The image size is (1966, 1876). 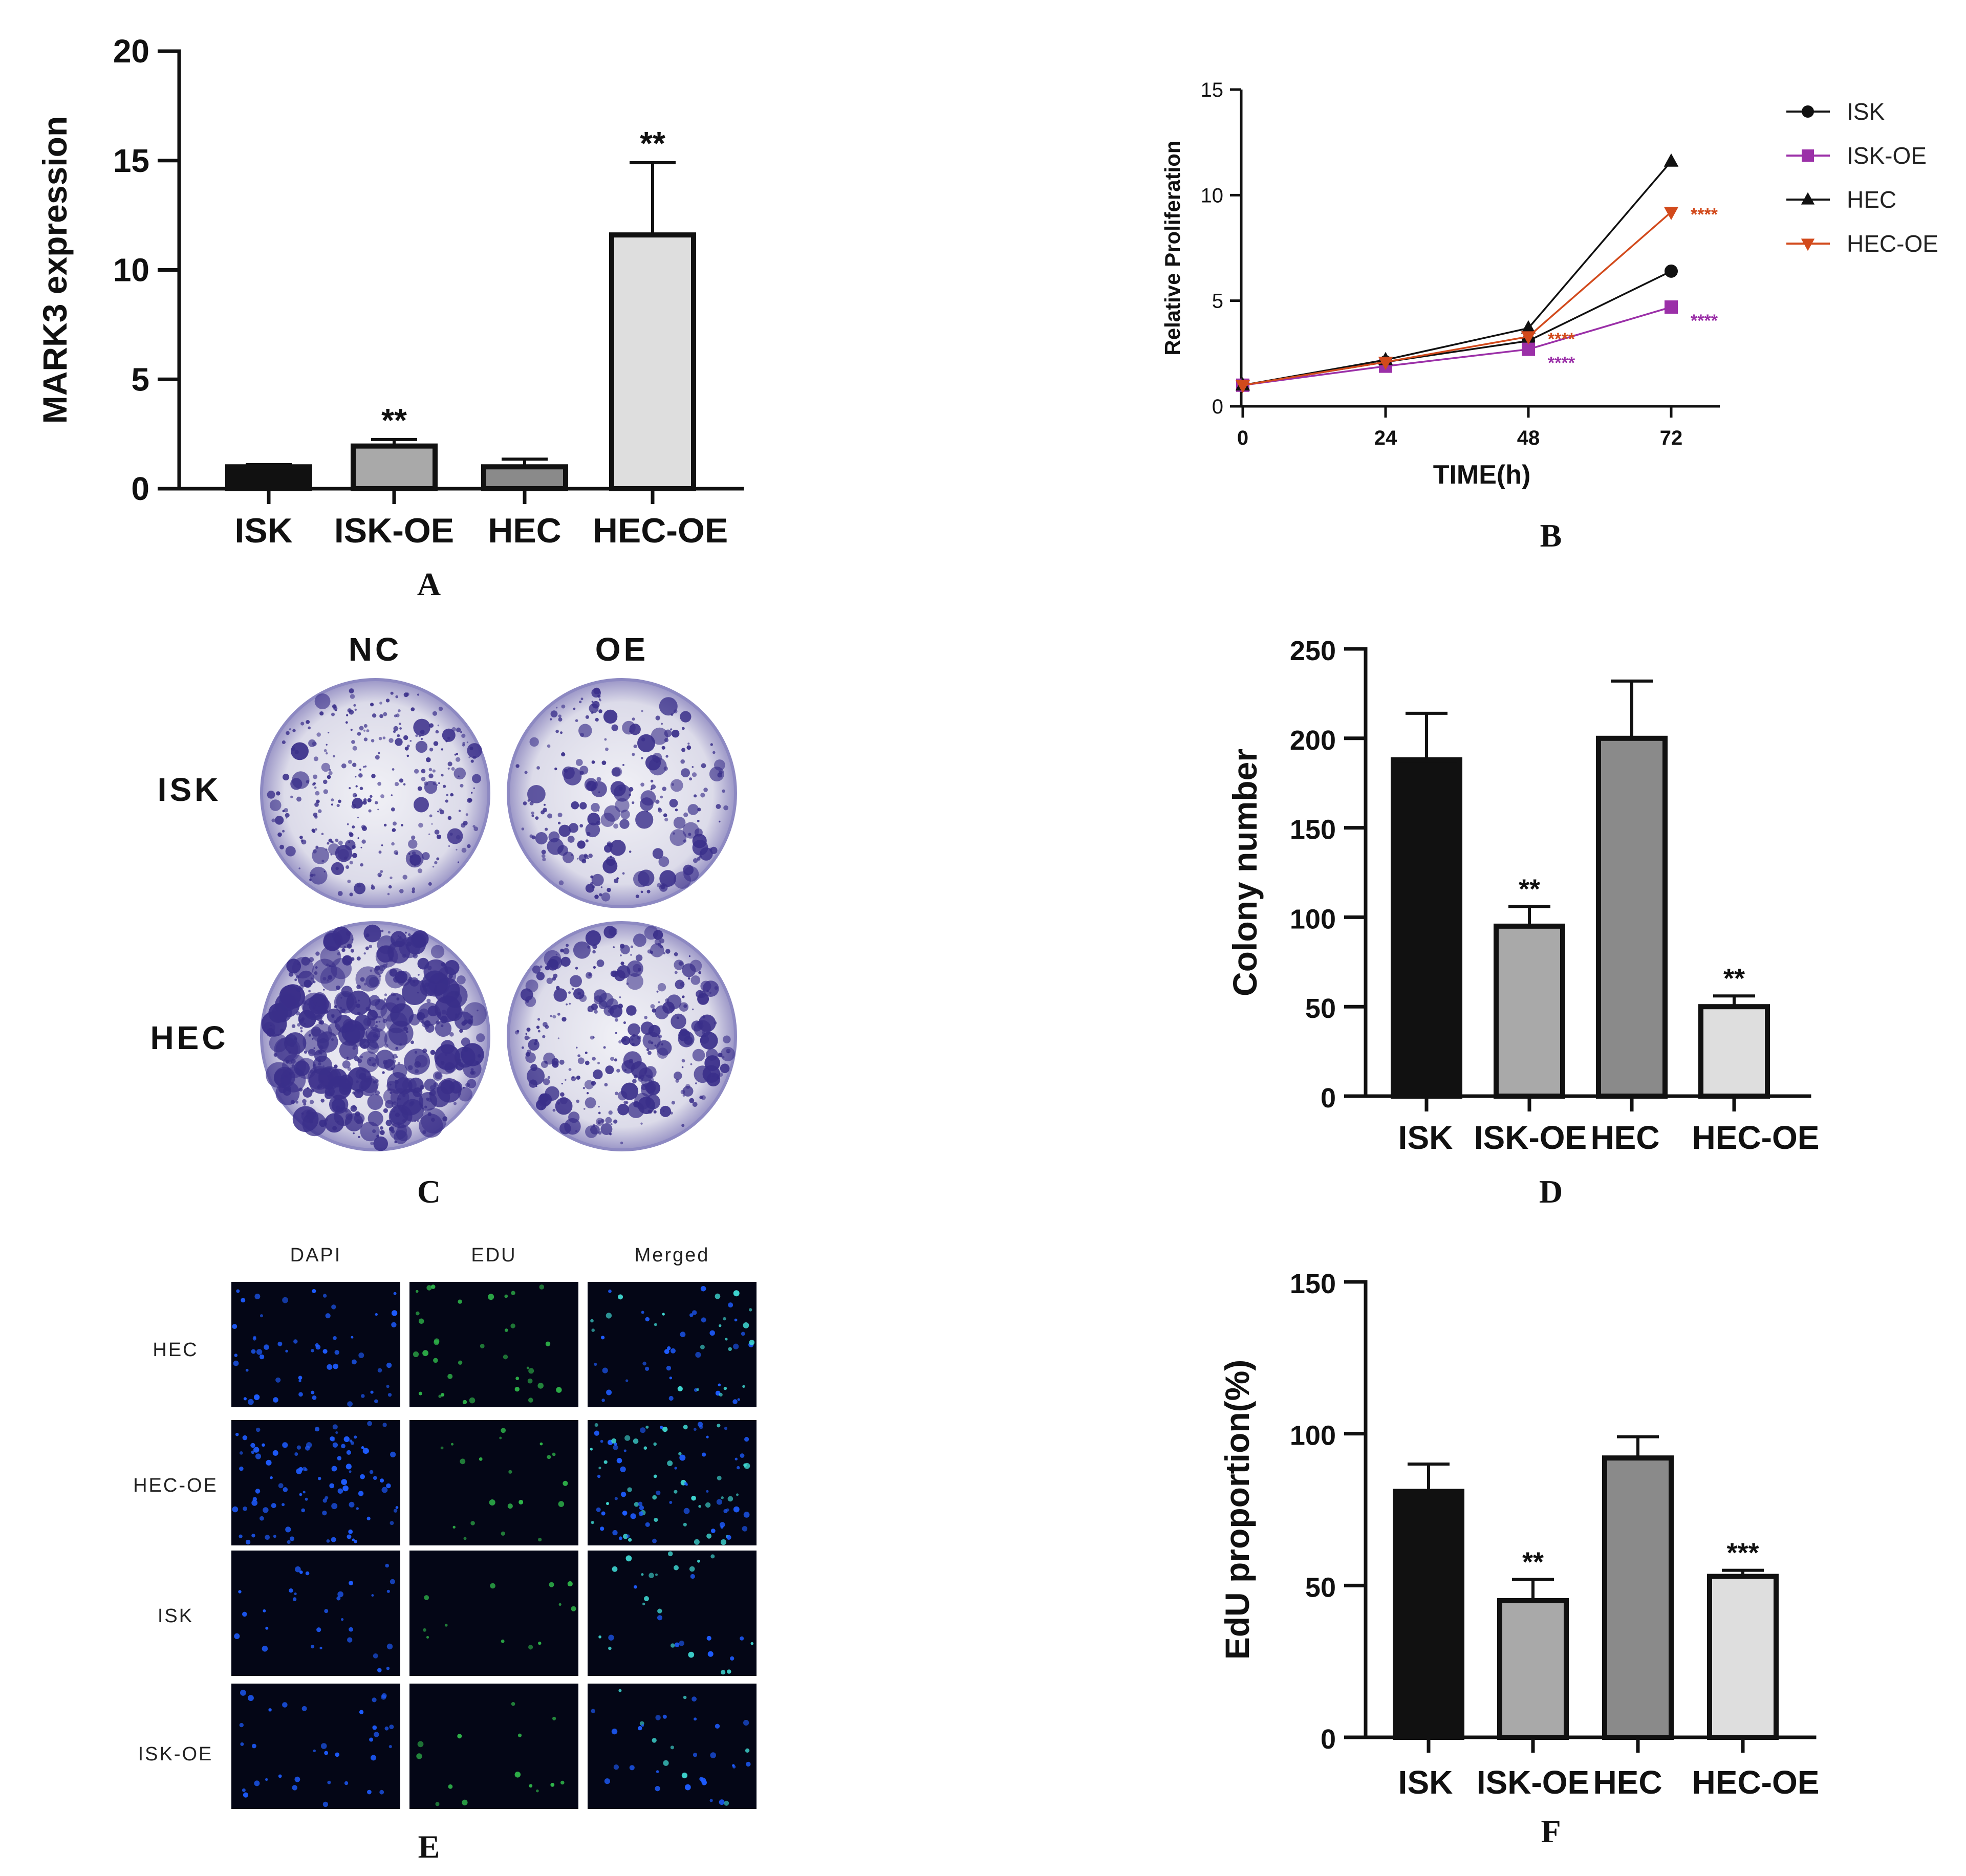 I want to click on y-tick-label: 5, so click(x=1217, y=301).